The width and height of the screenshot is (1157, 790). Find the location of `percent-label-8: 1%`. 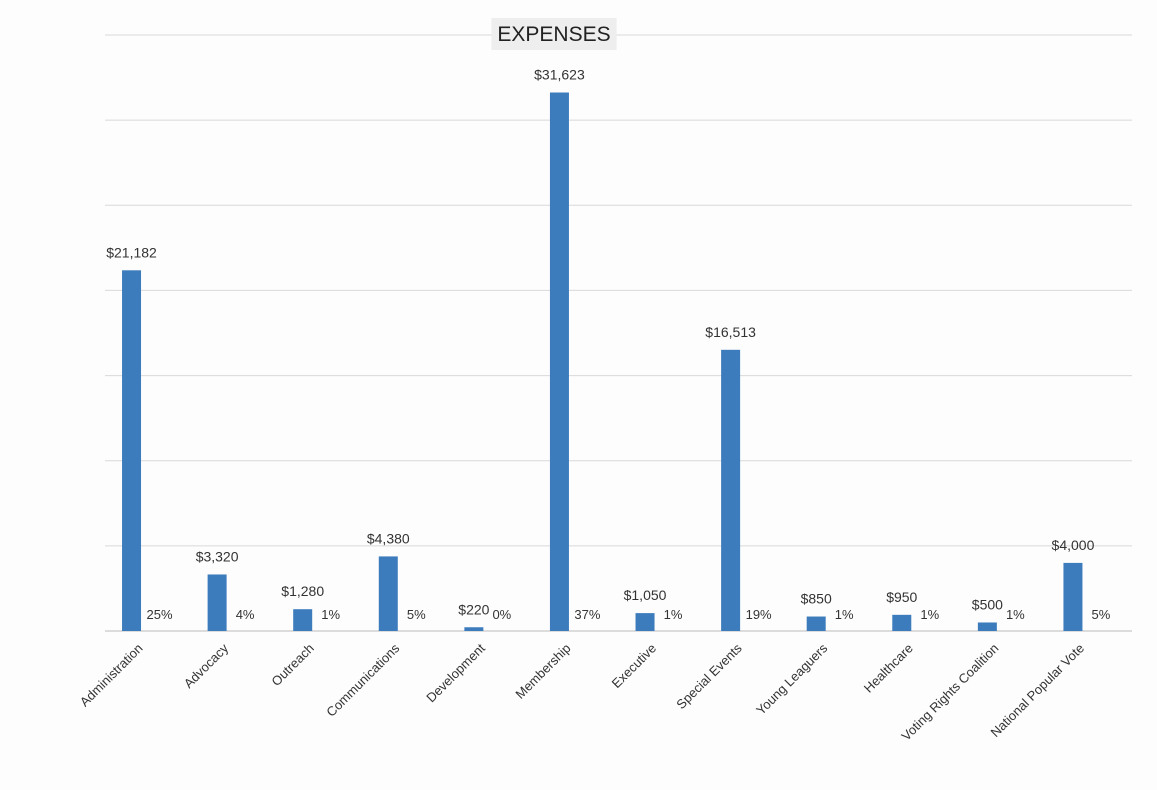

percent-label-8: 1% is located at coordinates (844, 614).